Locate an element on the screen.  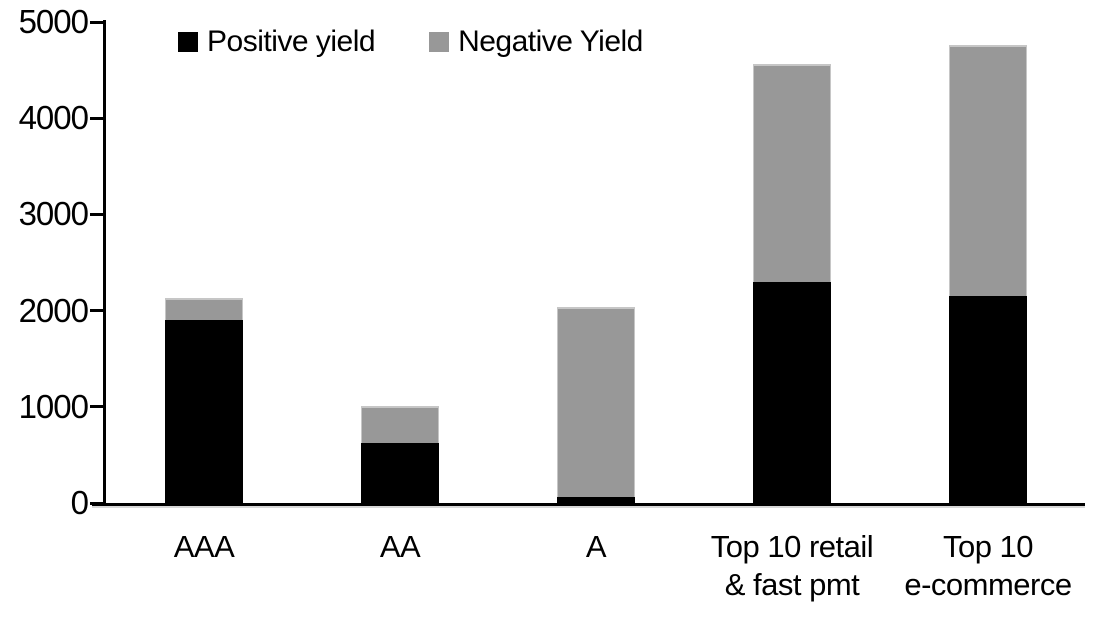
legend-item: Negative Yield is located at coordinates (536, 42).